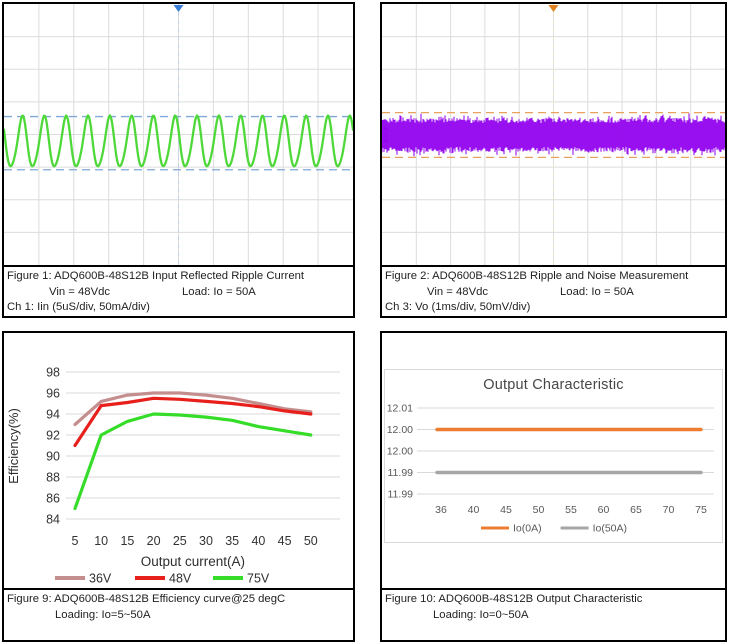 This screenshot has width=729, height=644. I want to click on figure2-test-conditions: Vin = 48Vdc Load: Io = 50A, so click(553, 293).